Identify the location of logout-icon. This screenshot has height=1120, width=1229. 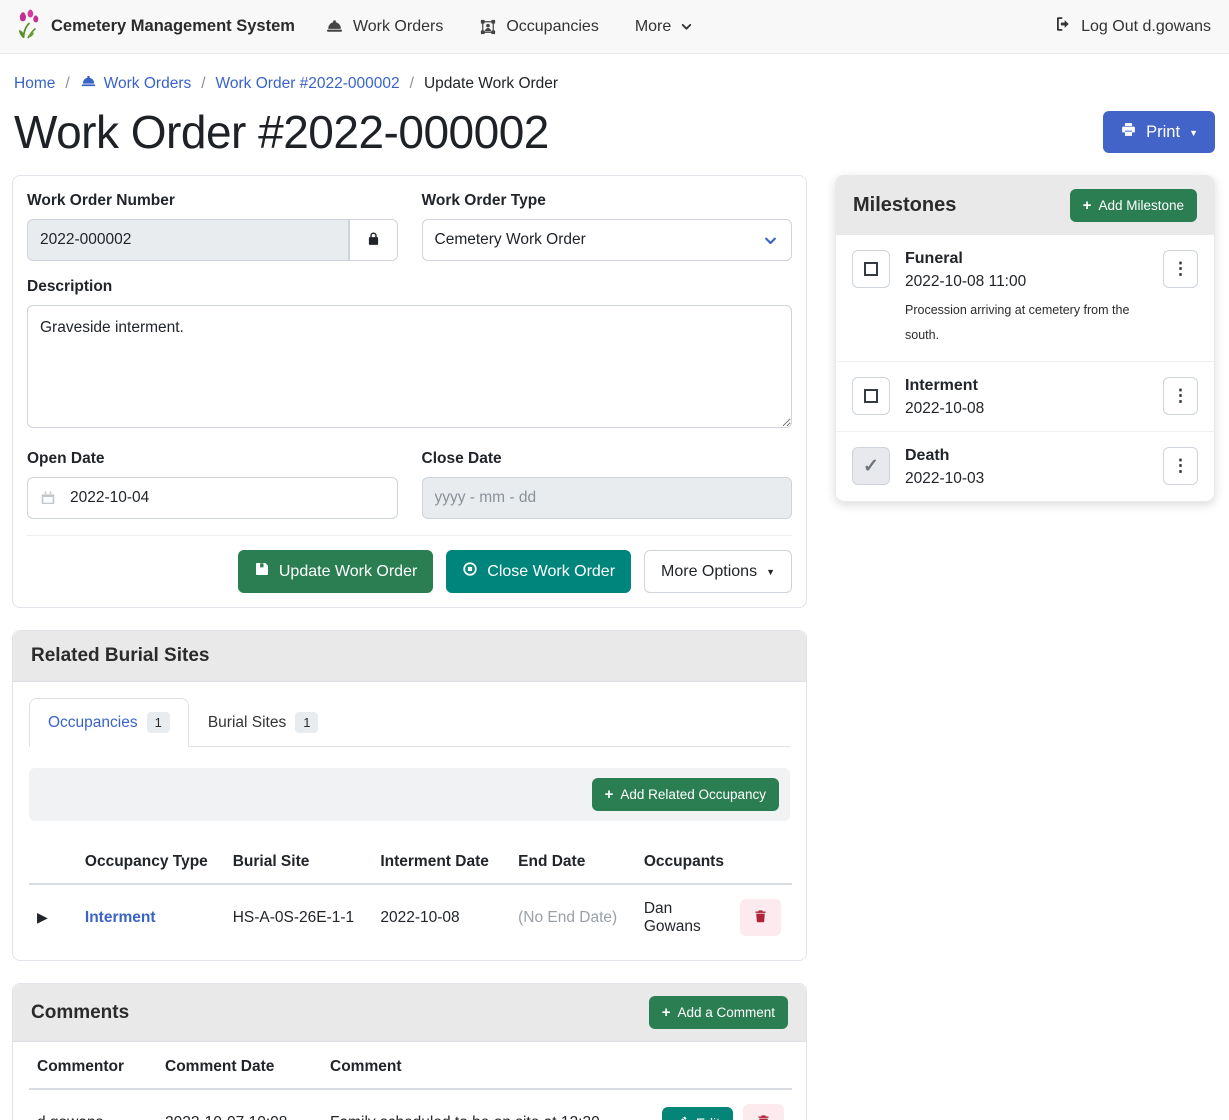
(1063, 26).